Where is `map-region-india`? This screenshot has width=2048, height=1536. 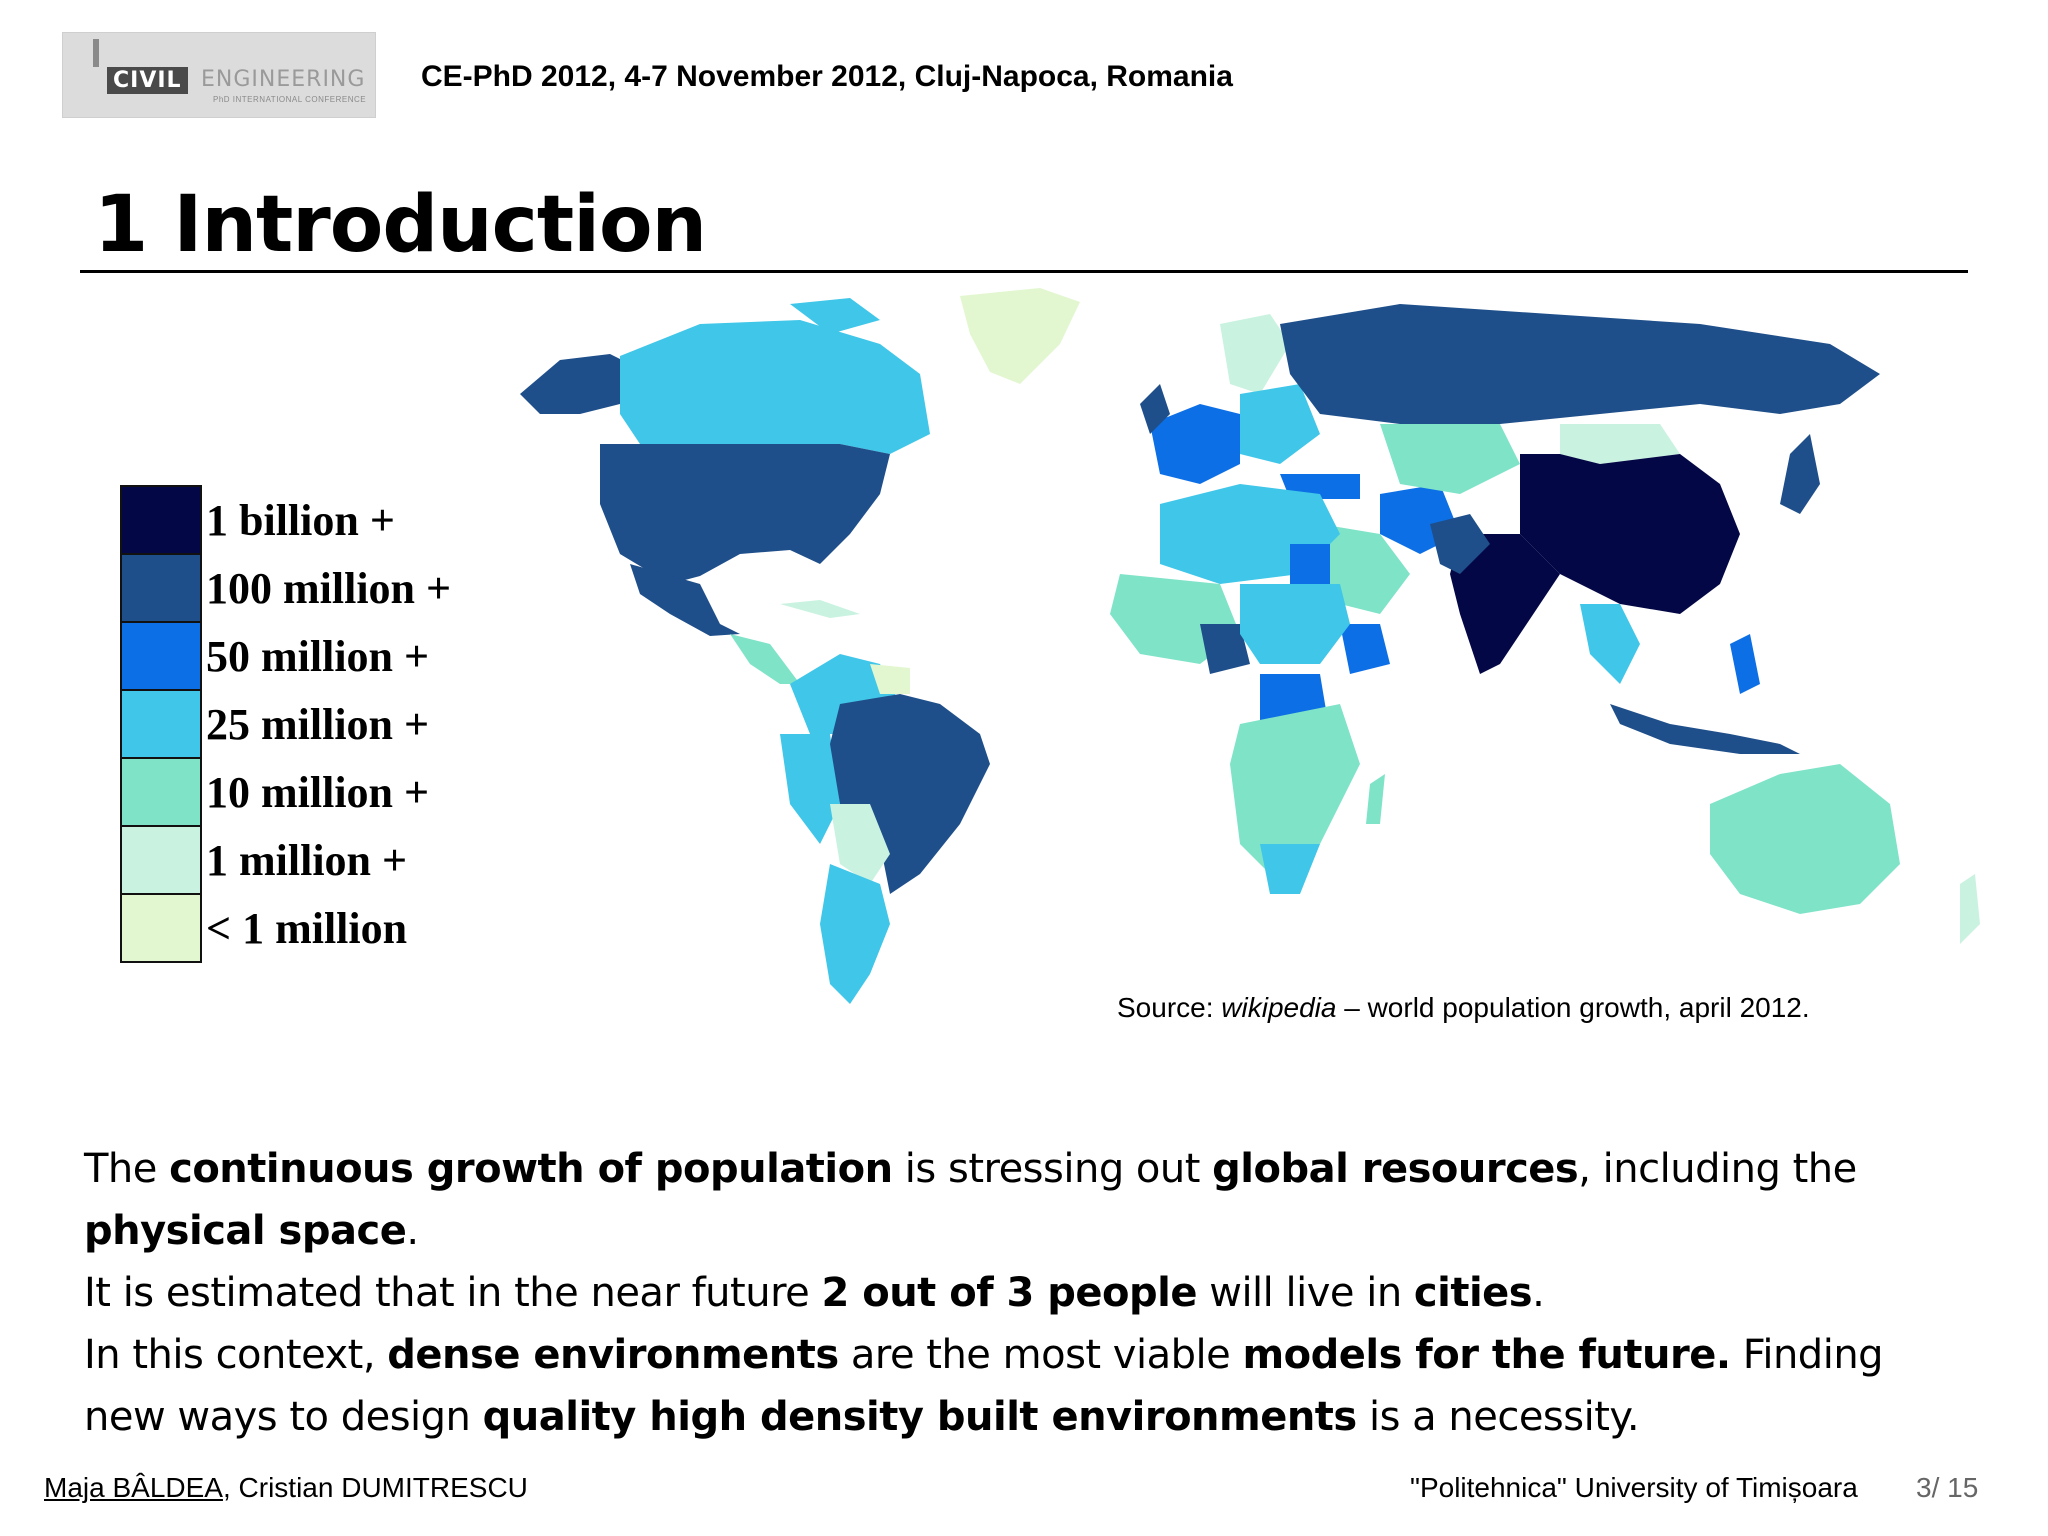 map-region-india is located at coordinates (1505, 604).